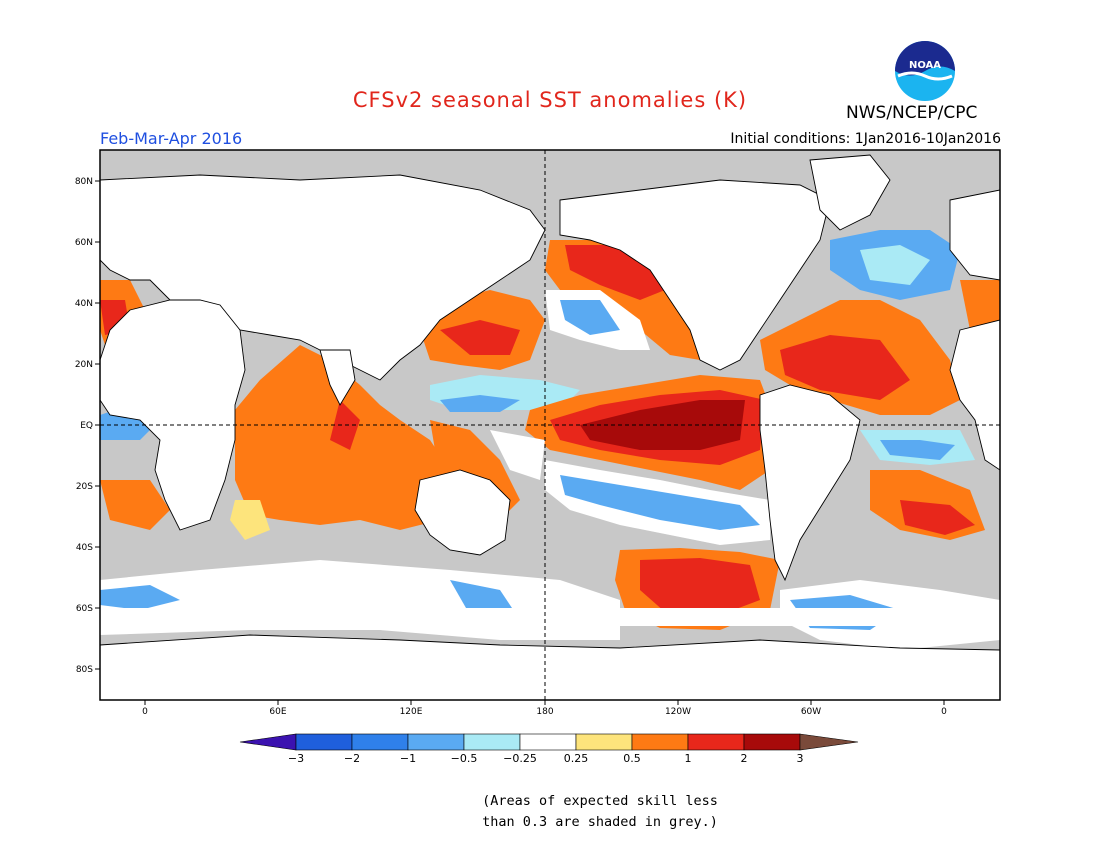 The image size is (1100, 850). Describe the element at coordinates (84, 548) in the screenshot. I see `lat-label: 40S` at that location.